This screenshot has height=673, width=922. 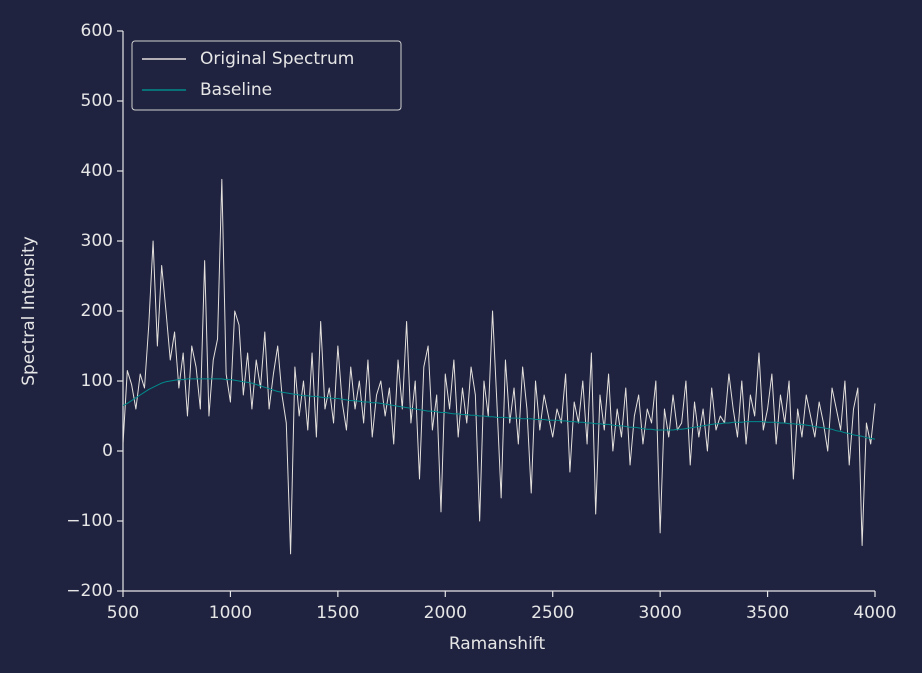 I want to click on x-axis-label: Ramanshift, so click(x=497, y=644).